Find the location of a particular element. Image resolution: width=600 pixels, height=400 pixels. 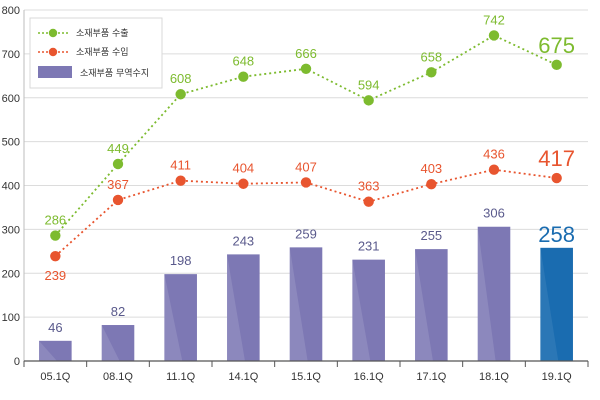

data-label: 403 is located at coordinates (431, 168).